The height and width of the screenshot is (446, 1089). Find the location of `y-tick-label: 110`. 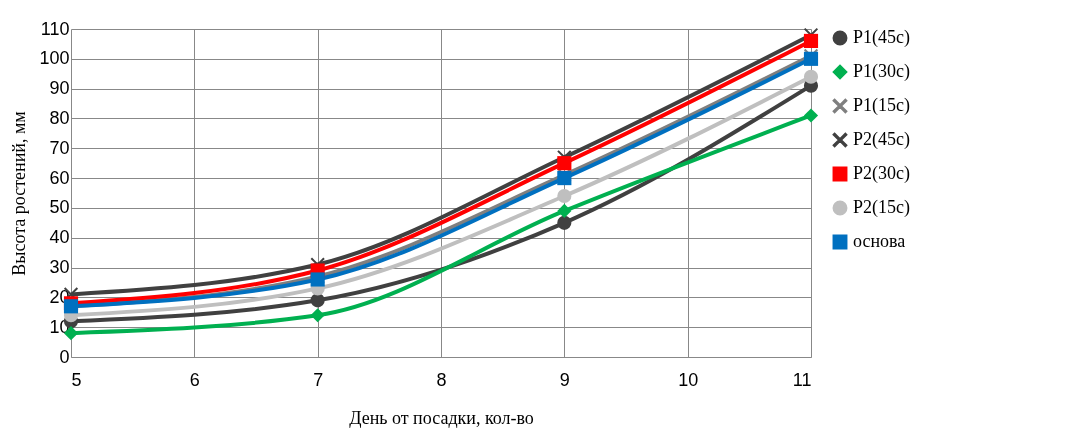

y-tick-label: 110 is located at coordinates (55, 28).